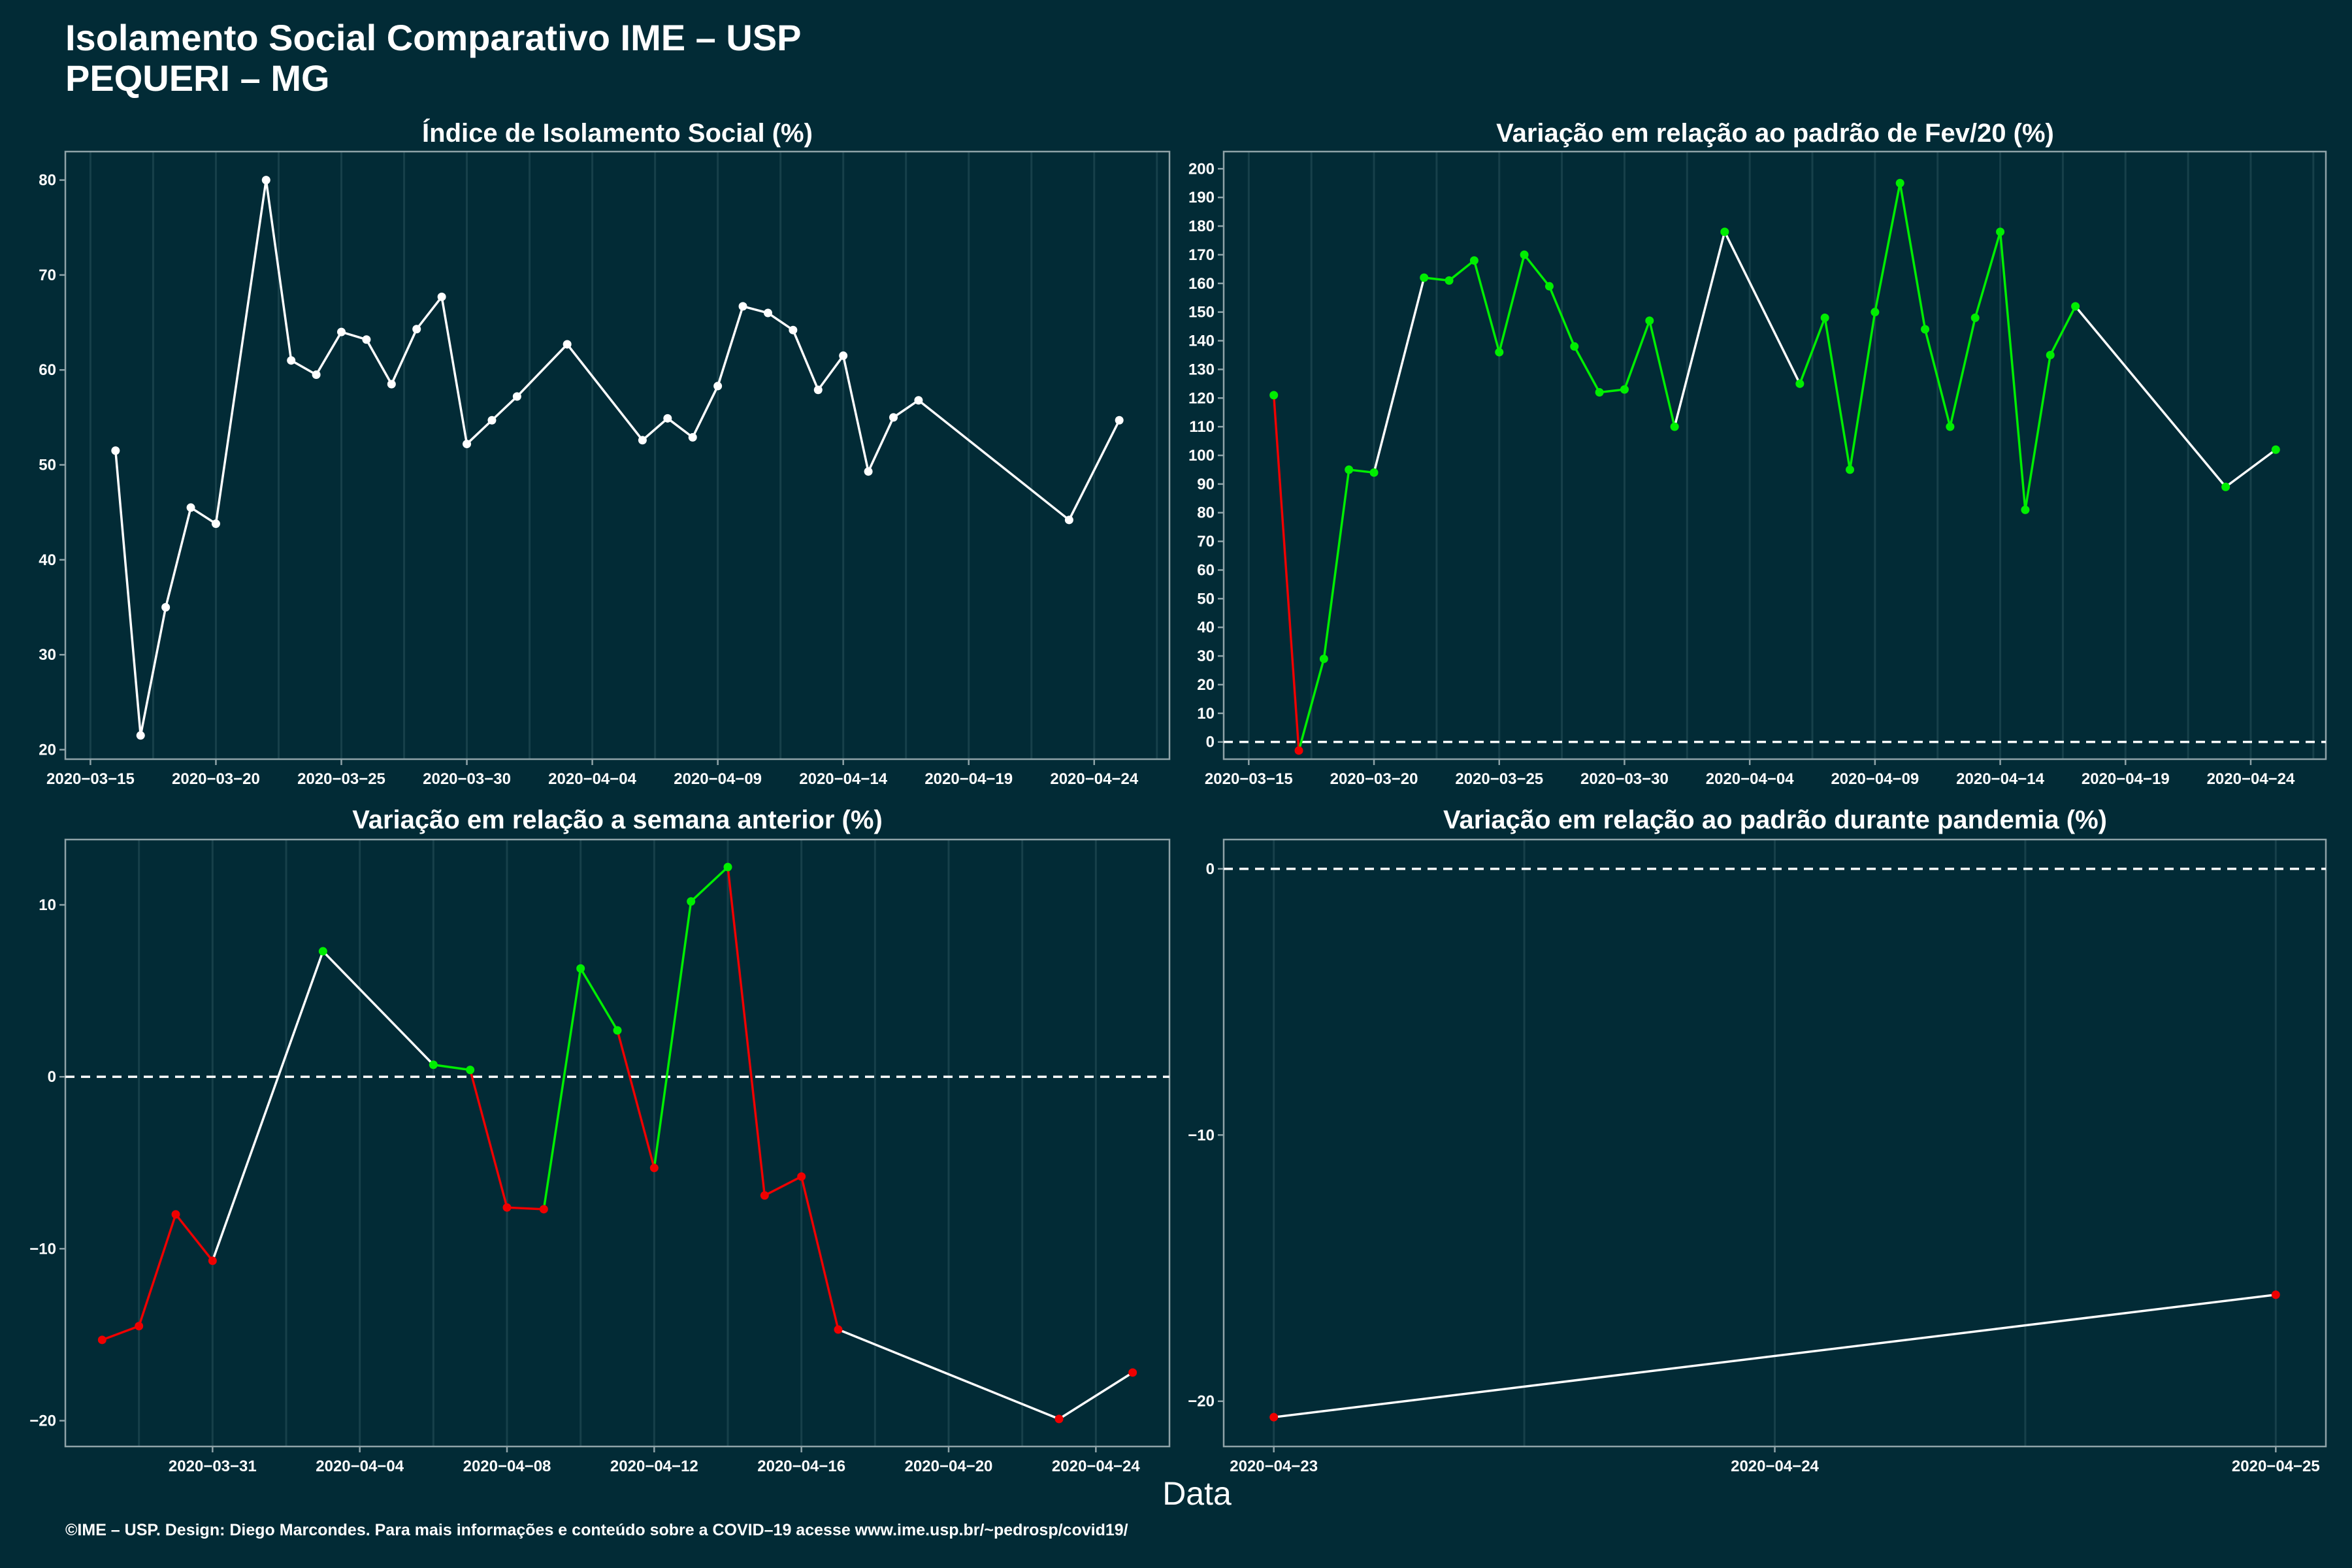 Image resolution: width=2352 pixels, height=1568 pixels. What do you see at coordinates (1201, 341) in the screenshot?
I see `y-tick-label: 140` at bounding box center [1201, 341].